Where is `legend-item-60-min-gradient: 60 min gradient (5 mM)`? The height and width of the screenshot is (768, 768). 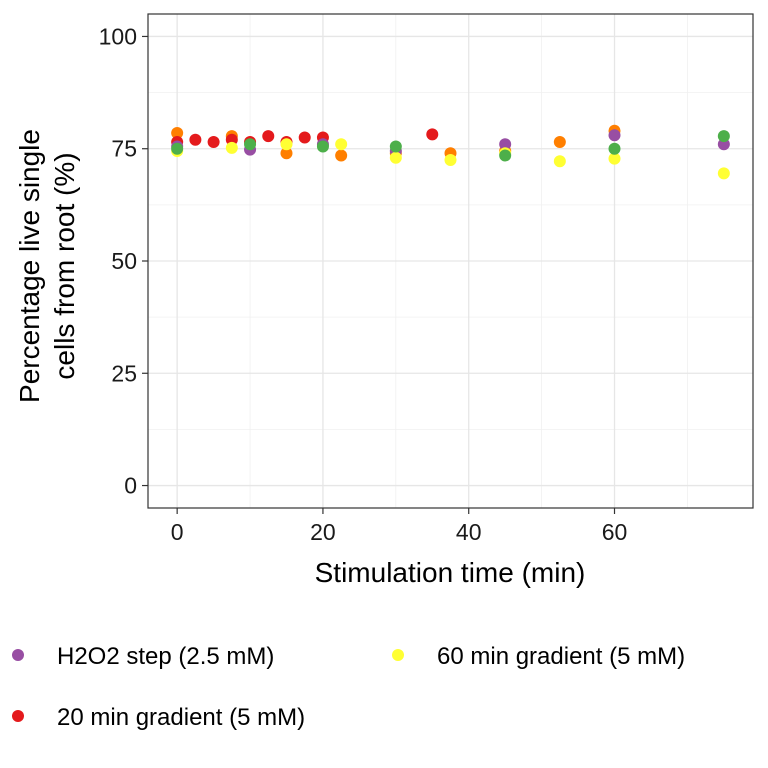 legend-item-60-min-gradient: 60 min gradient (5 mM) is located at coordinates (538, 656).